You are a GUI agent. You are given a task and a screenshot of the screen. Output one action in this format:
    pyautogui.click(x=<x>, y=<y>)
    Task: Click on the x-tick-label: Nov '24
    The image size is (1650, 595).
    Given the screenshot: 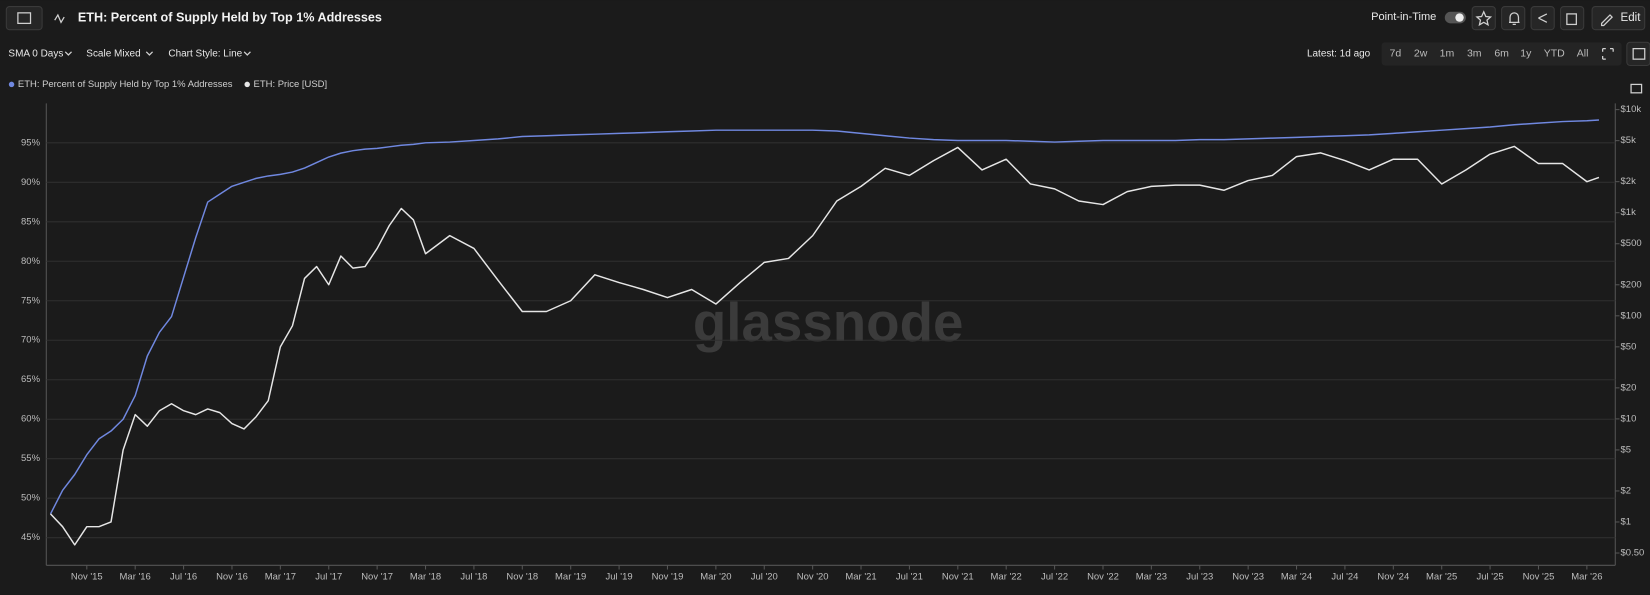 What is the action you would take?
    pyautogui.click(x=1393, y=576)
    